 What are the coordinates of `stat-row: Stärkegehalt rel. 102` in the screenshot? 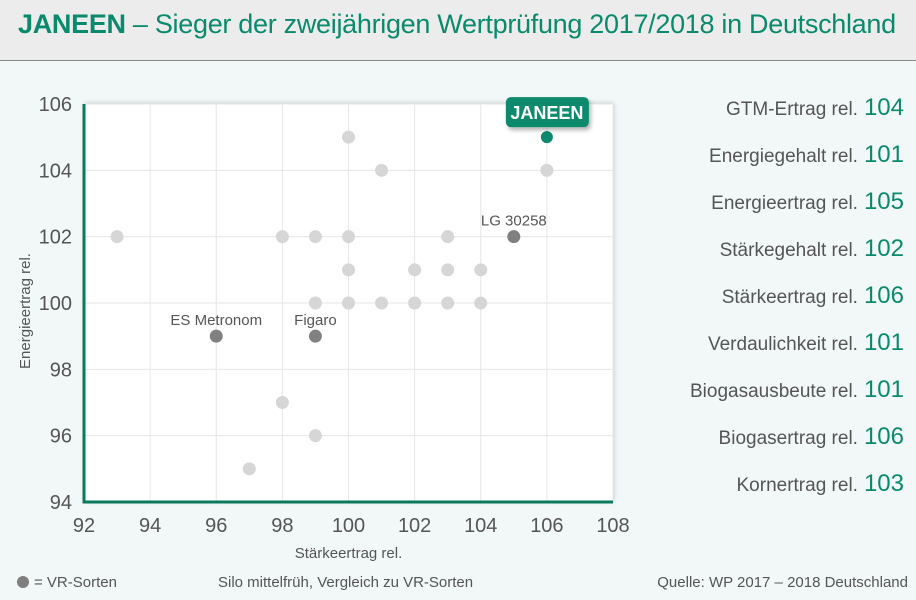 It's located at (754, 258).